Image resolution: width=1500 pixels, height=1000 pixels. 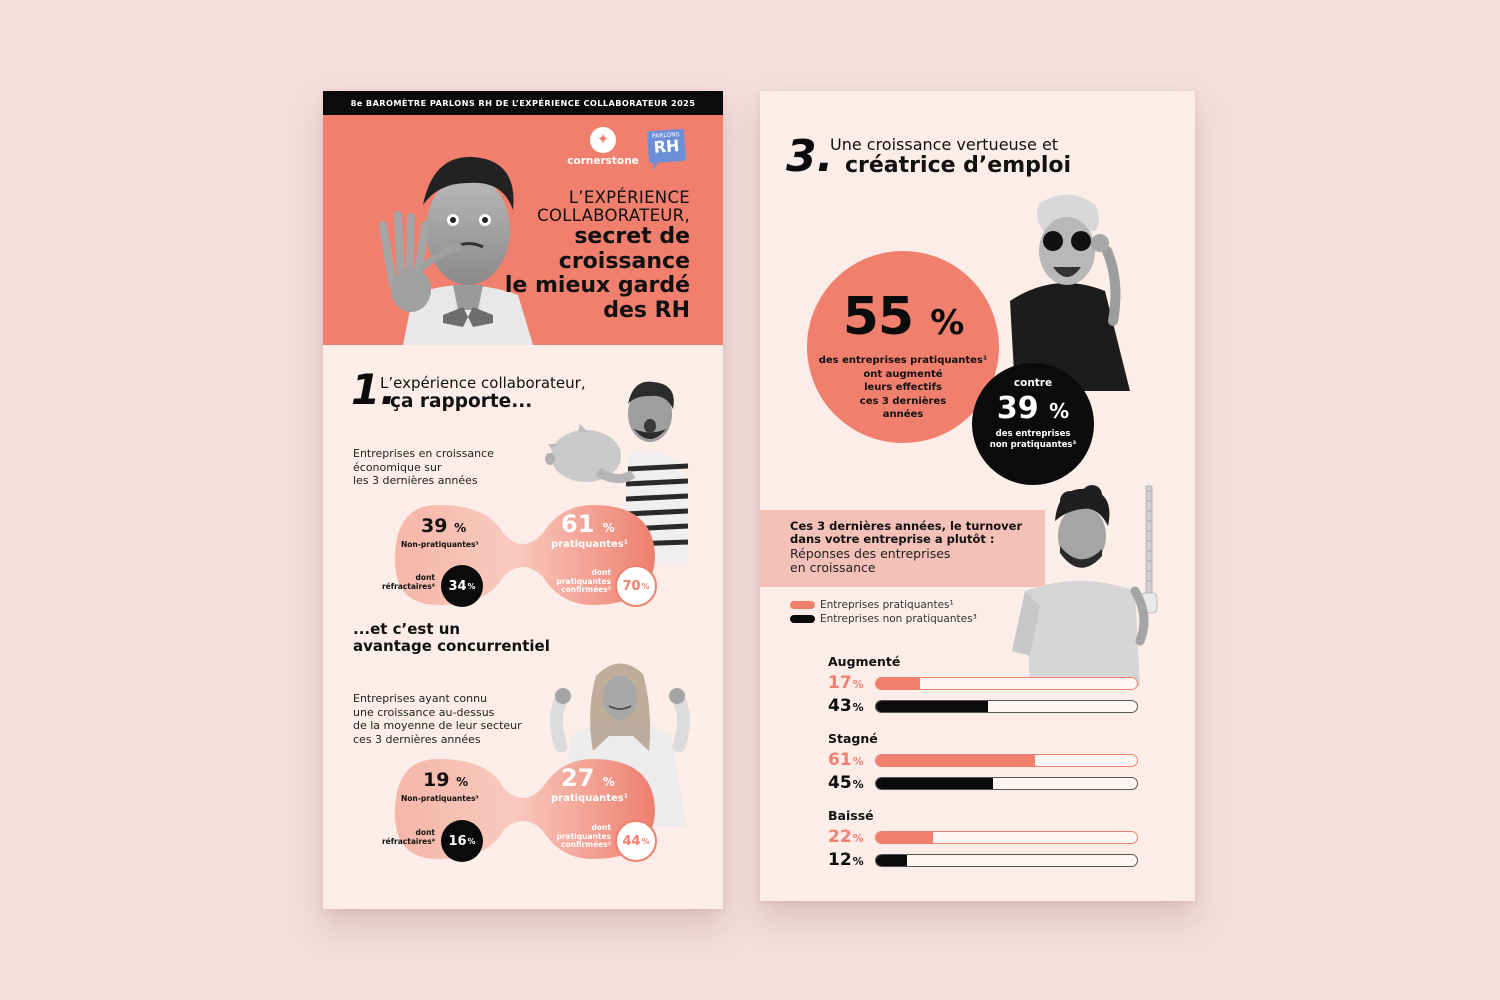 What do you see at coordinates (666, 146) in the screenshot?
I see `parlons-rh-logo: PARLONS RH` at bounding box center [666, 146].